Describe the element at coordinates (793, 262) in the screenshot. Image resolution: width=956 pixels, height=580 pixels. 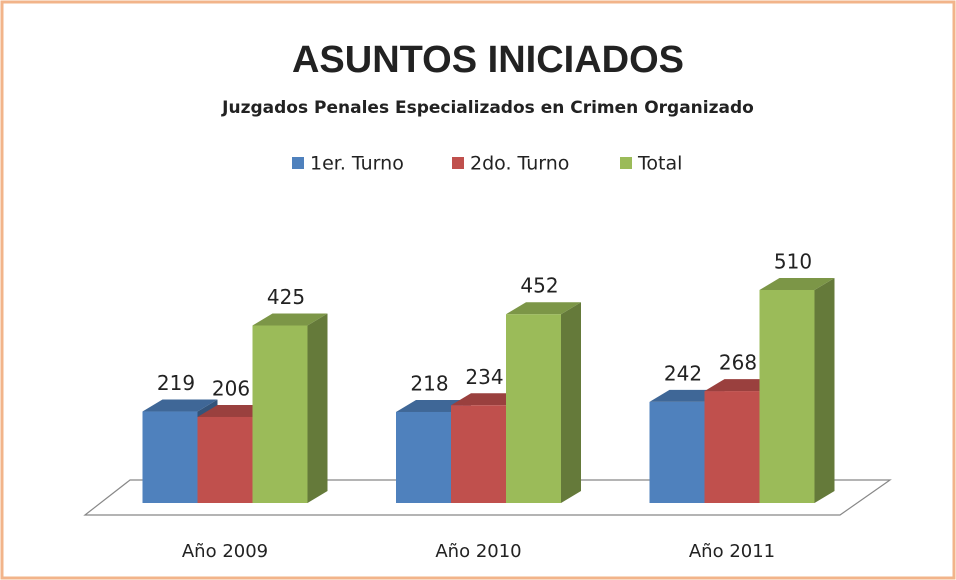
I see `data-label: 510` at that location.